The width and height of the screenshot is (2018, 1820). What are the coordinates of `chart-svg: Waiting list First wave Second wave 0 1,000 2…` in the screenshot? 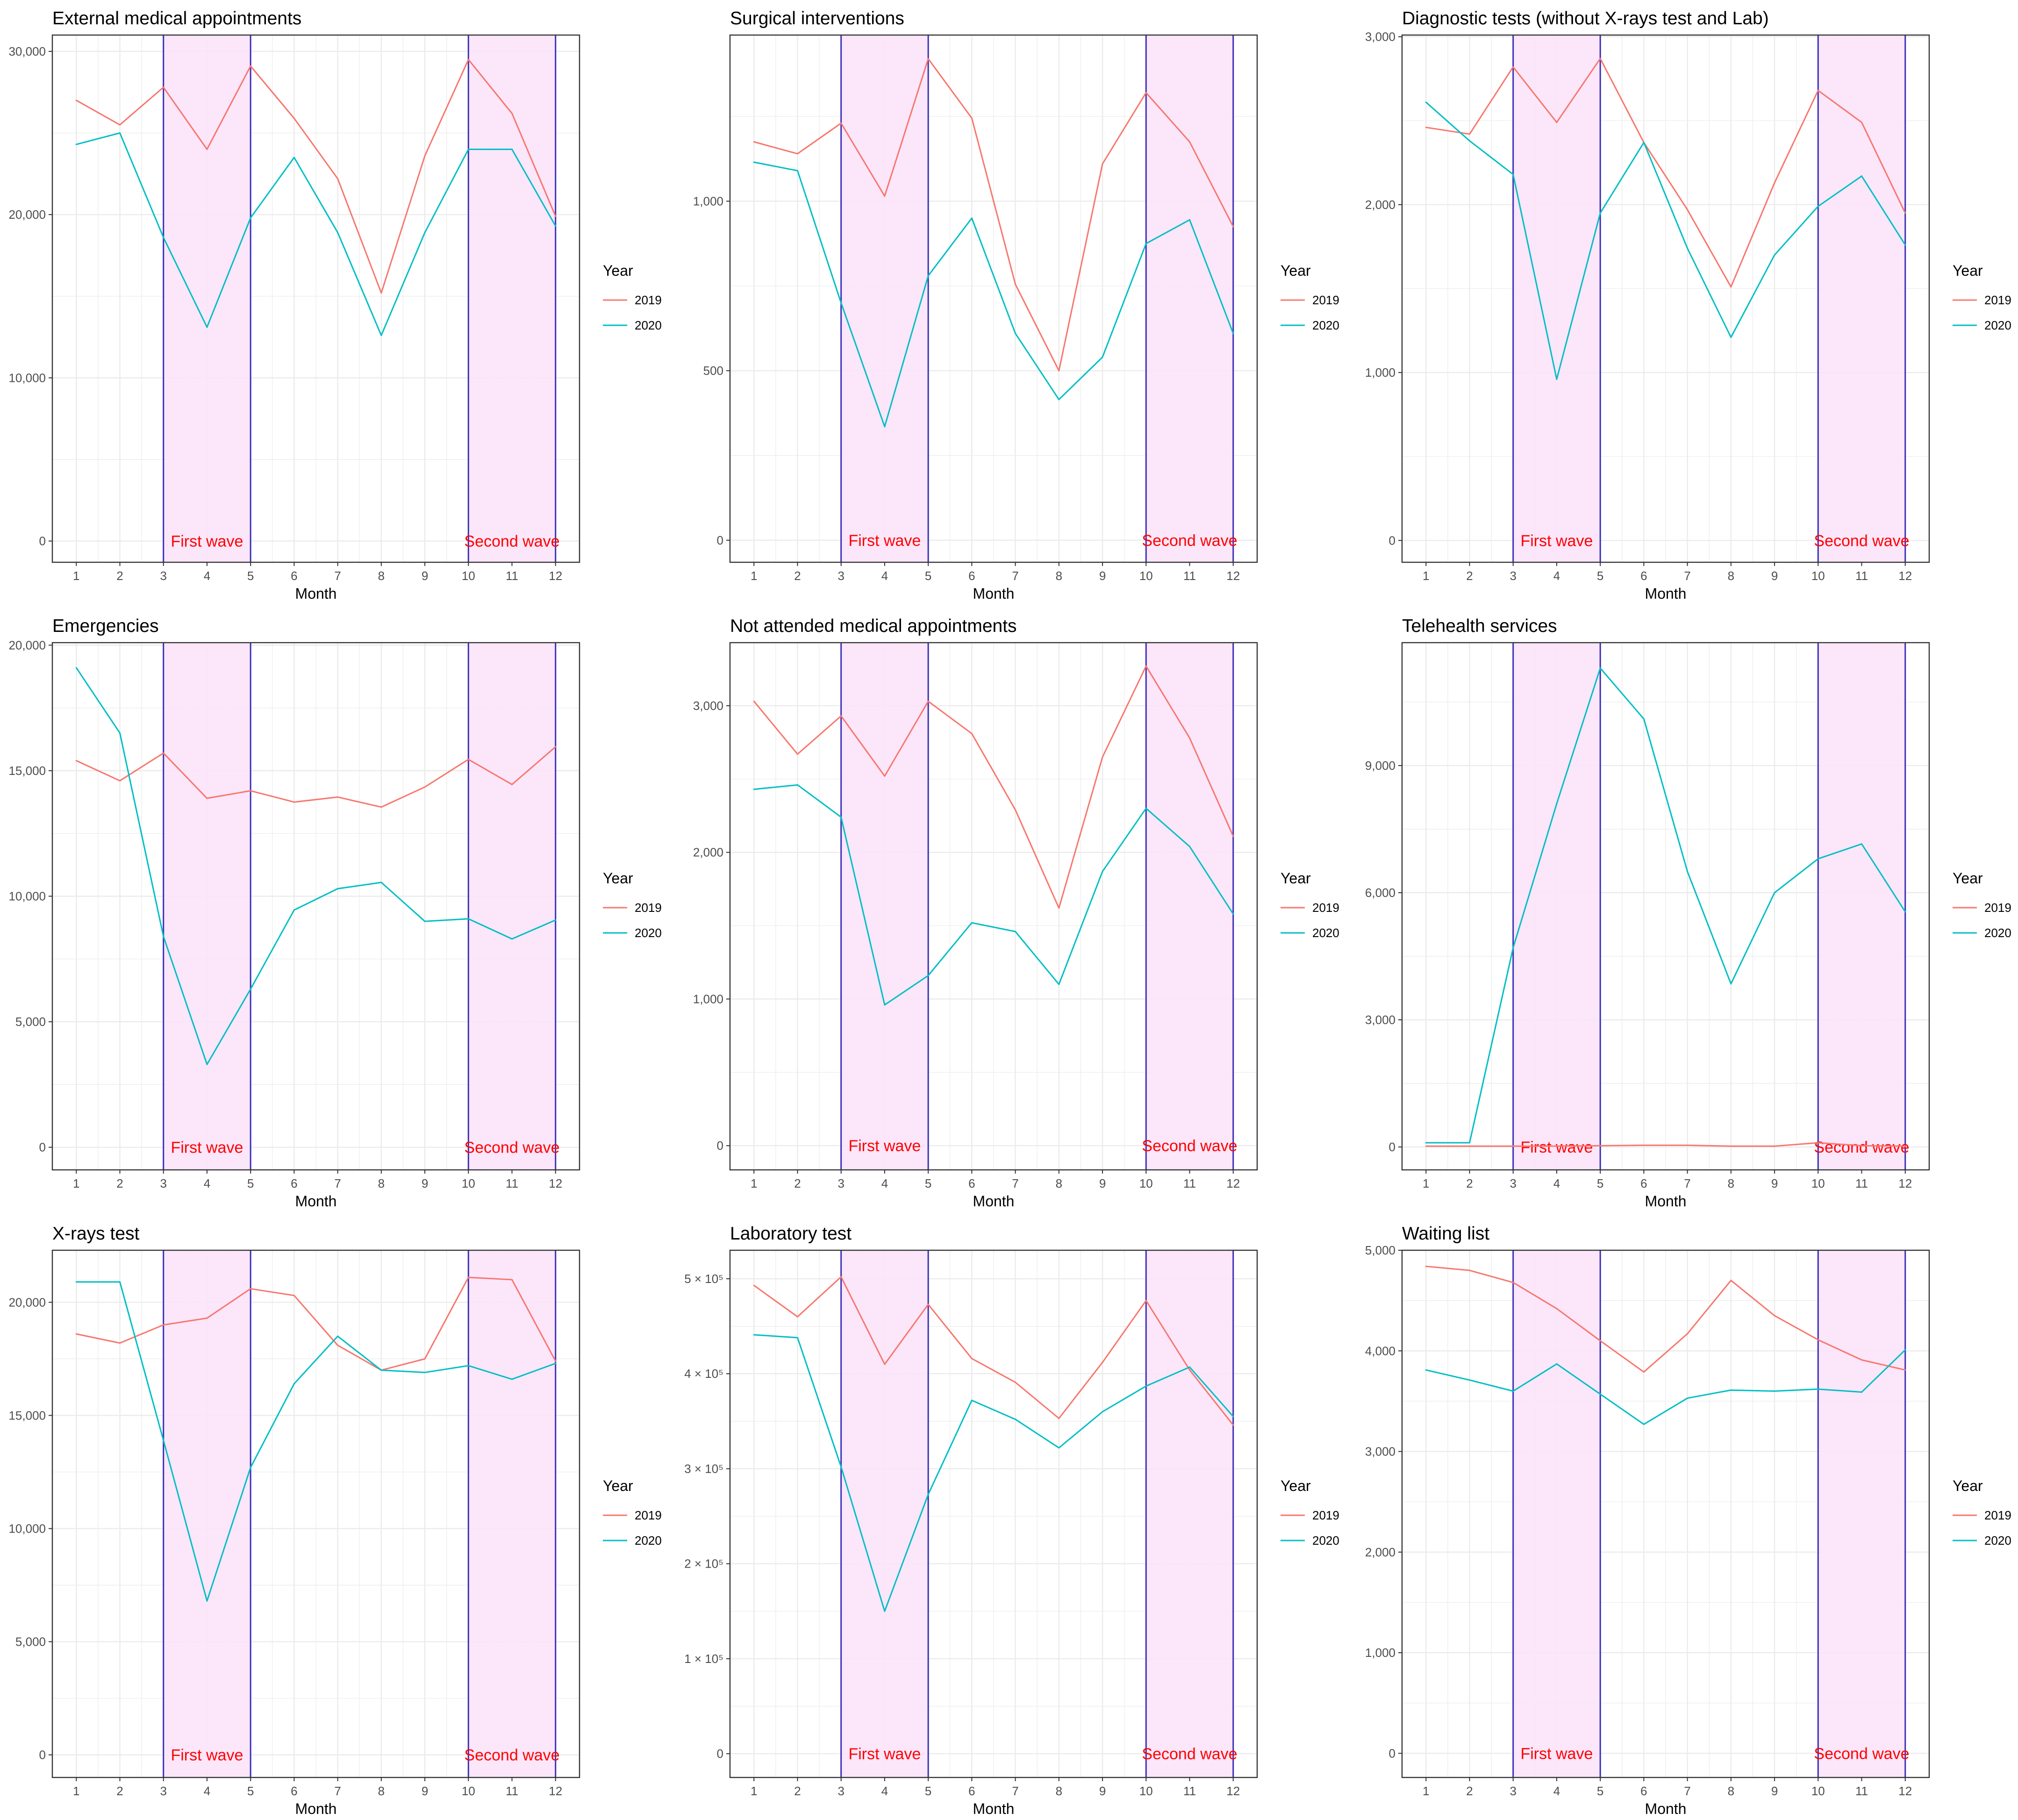 It's located at (1688, 1520).